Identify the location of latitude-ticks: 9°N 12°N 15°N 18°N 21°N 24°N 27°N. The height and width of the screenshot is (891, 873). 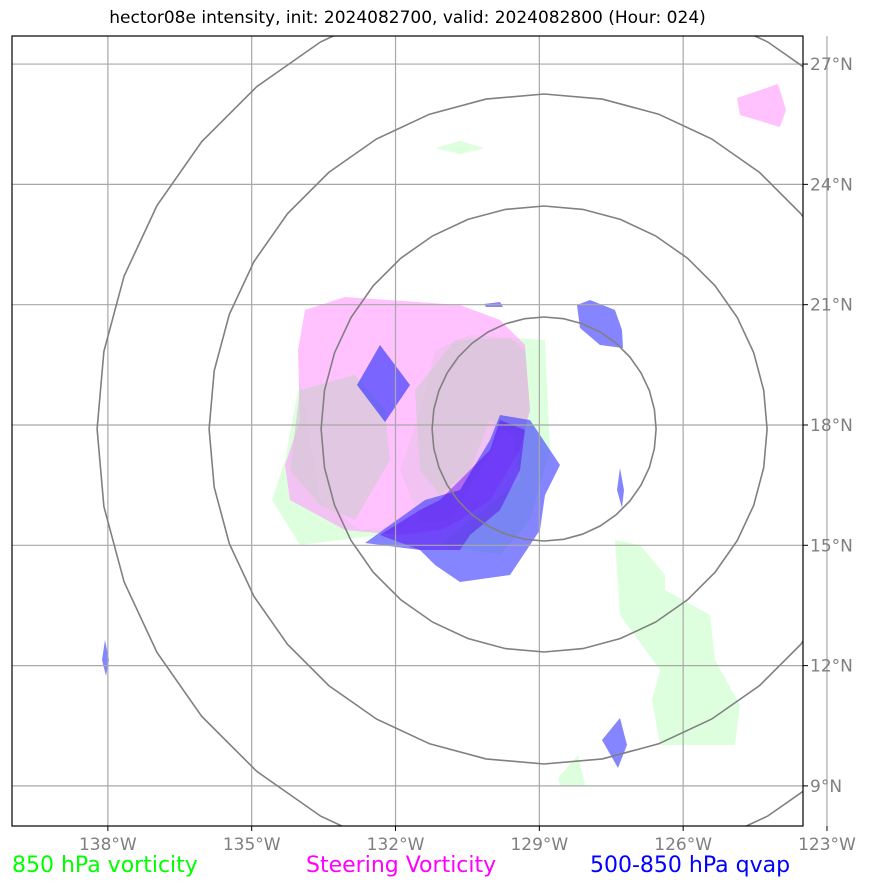
(828, 426).